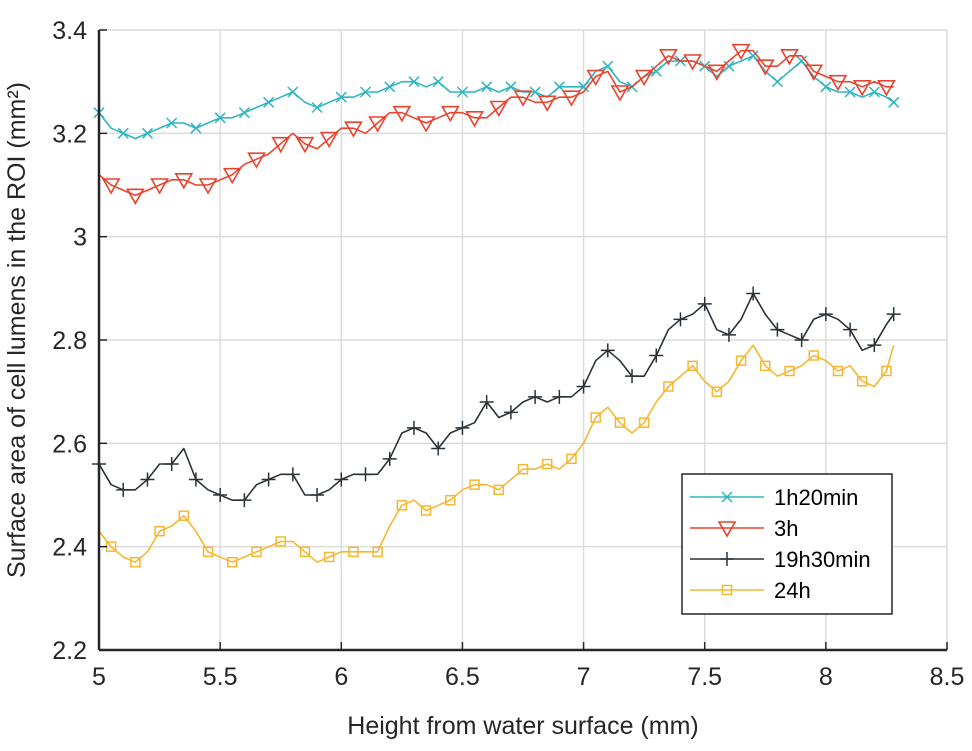  What do you see at coordinates (792, 590) in the screenshot?
I see `legend-label: 24h` at bounding box center [792, 590].